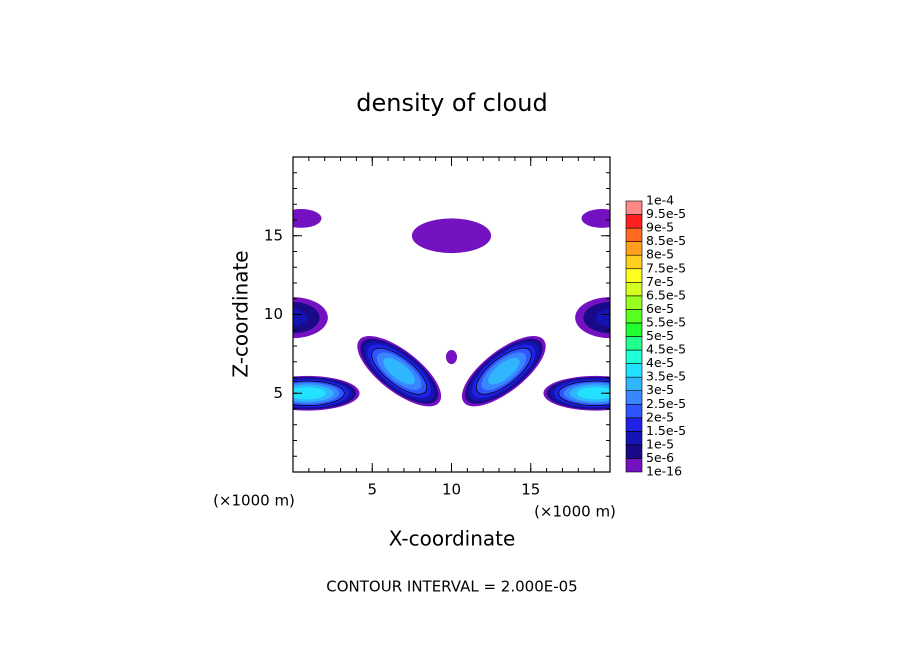 The image size is (904, 654). I want to click on colorbar-label: 4e-5, so click(660, 362).